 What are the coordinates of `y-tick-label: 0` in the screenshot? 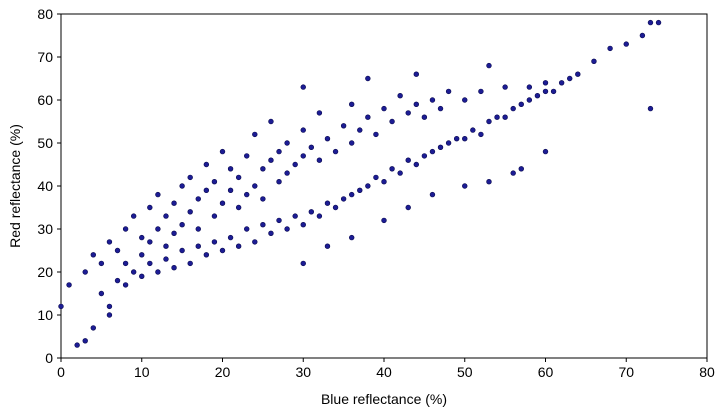 It's located at (49, 358).